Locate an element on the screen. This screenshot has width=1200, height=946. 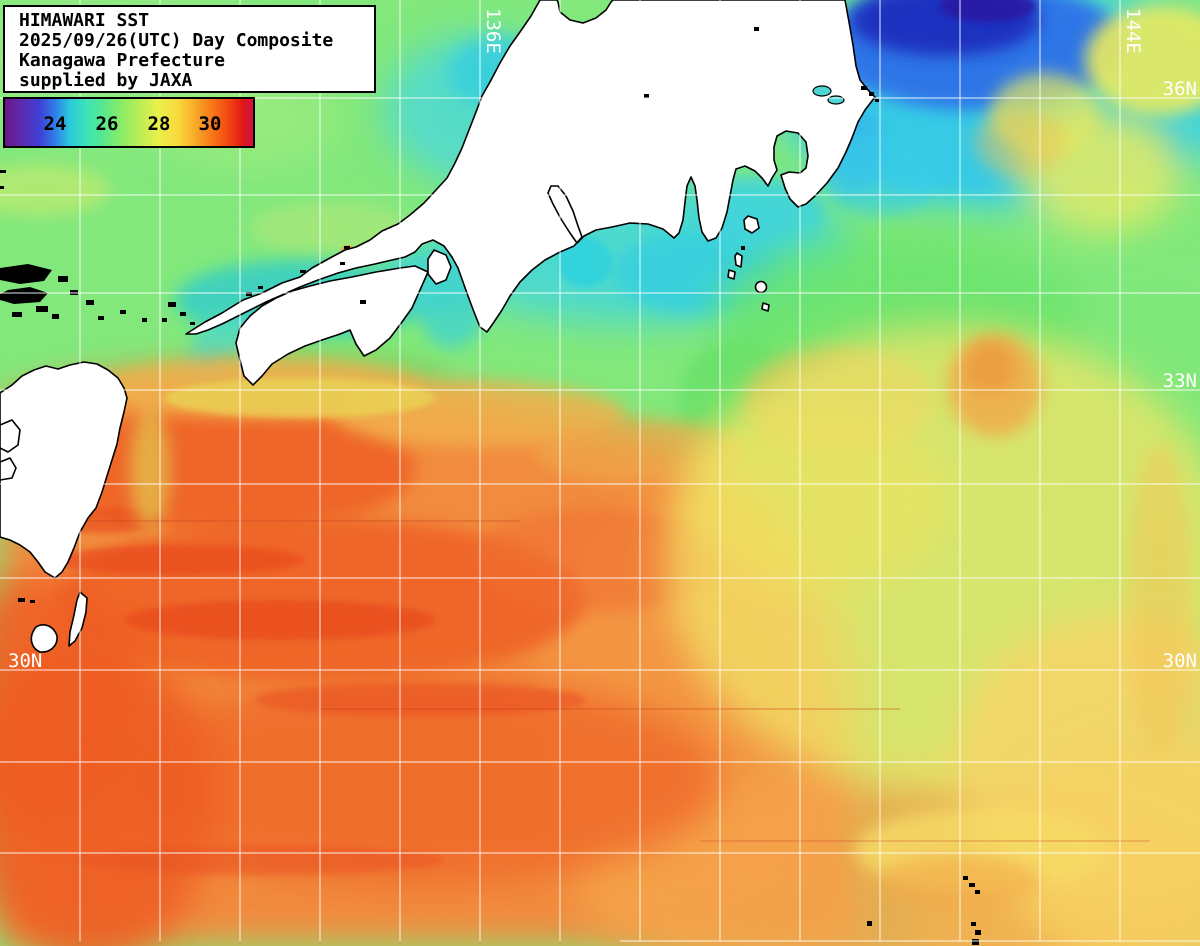
title-region-line: Kanagawa Prefecture is located at coordinates (122, 60).